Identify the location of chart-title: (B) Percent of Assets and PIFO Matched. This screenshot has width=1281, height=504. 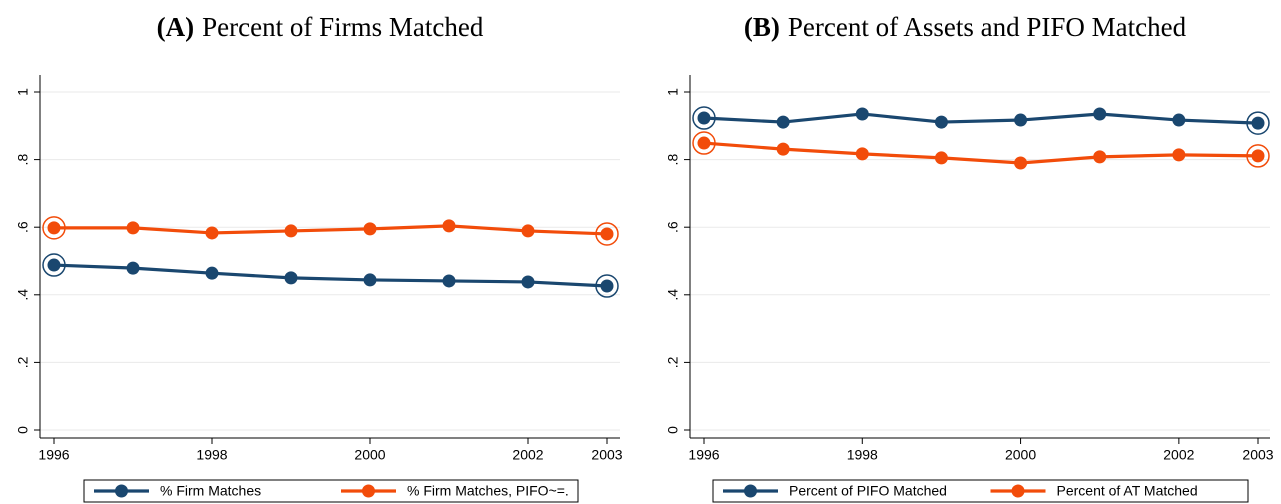
(965, 27).